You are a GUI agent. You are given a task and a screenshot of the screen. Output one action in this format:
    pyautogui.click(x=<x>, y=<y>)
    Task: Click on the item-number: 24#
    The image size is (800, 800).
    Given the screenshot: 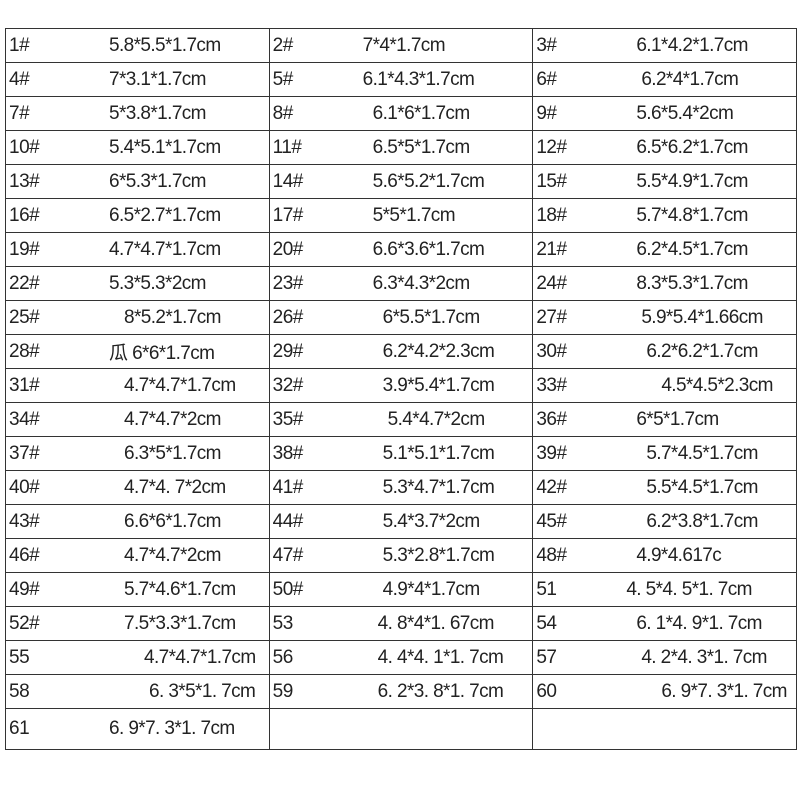 What is the action you would take?
    pyautogui.click(x=551, y=283)
    